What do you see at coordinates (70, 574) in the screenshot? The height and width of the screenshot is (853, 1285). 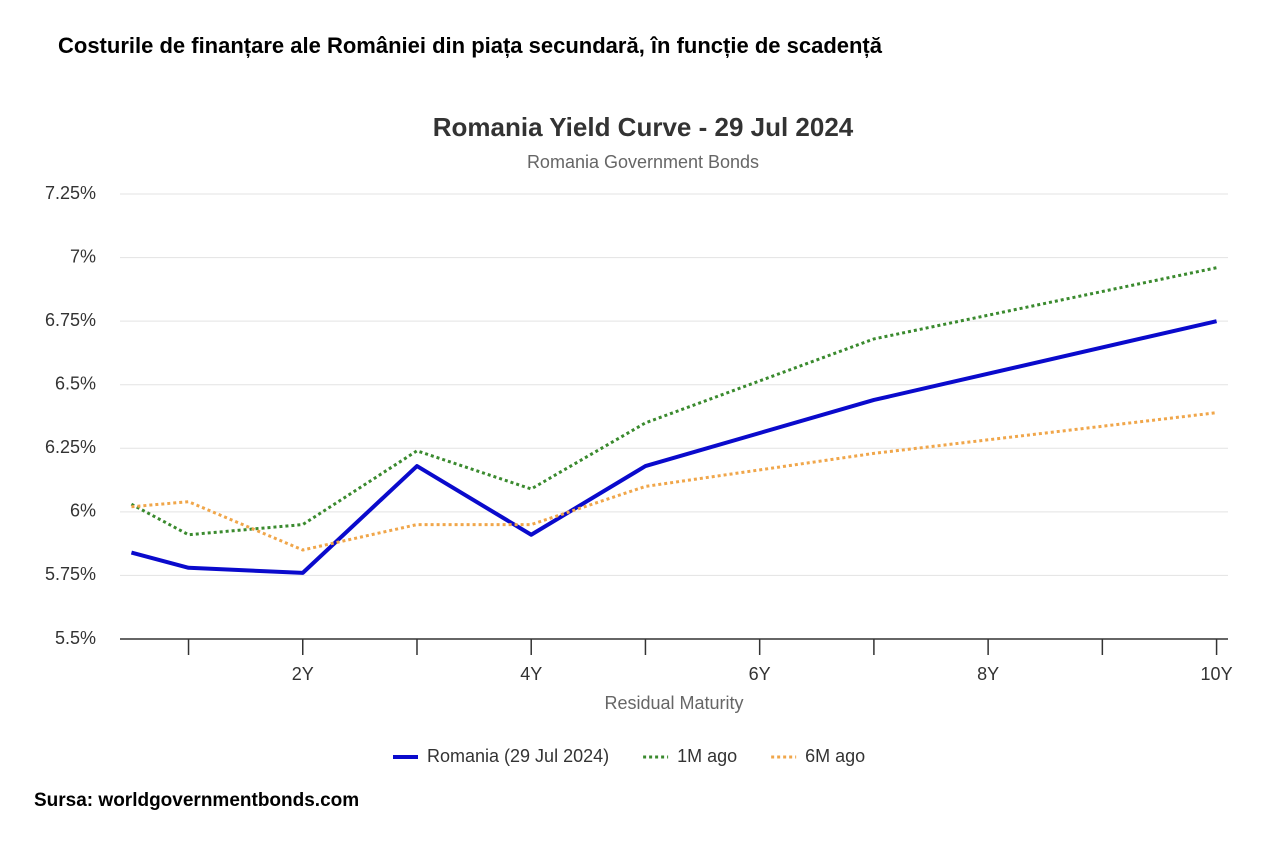 I see `y-tick-label: 5.75%` at bounding box center [70, 574].